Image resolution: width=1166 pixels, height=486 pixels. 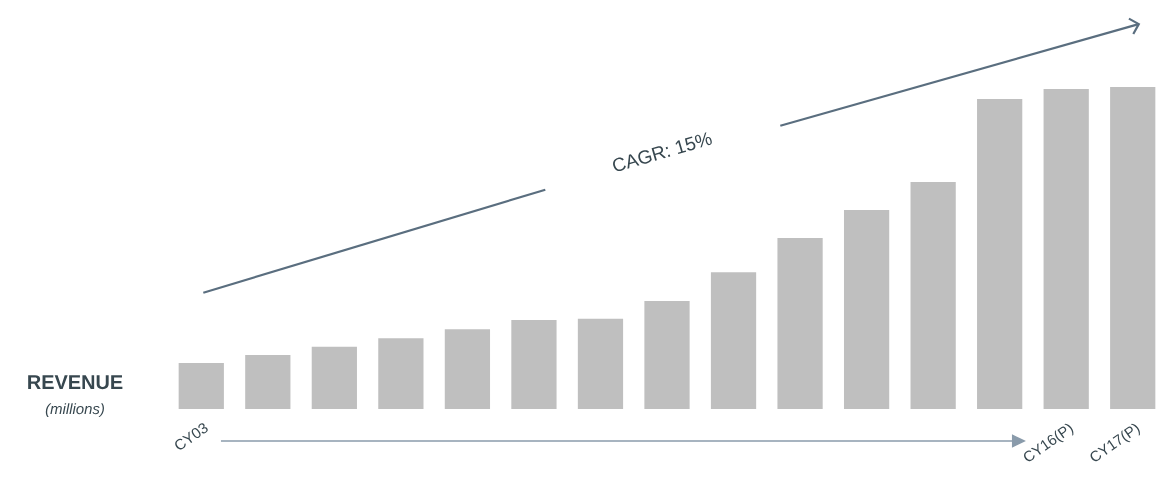 I want to click on text: (millions), so click(x=74, y=410).